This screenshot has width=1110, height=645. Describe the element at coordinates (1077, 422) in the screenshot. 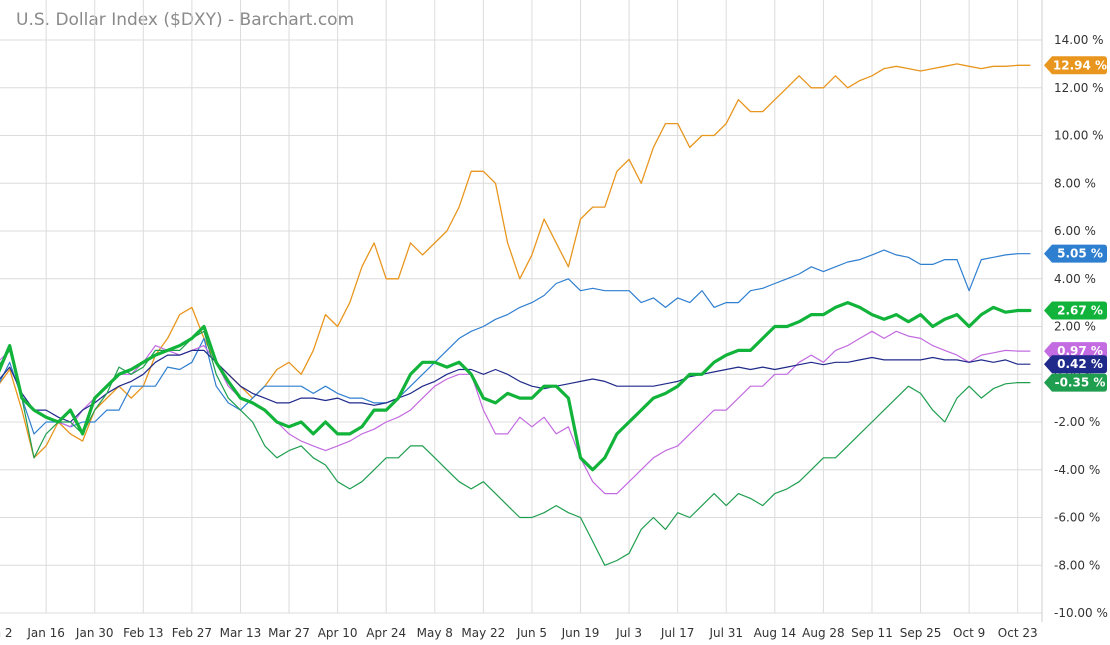

I see `y-tick-label: -2.00 %` at that location.